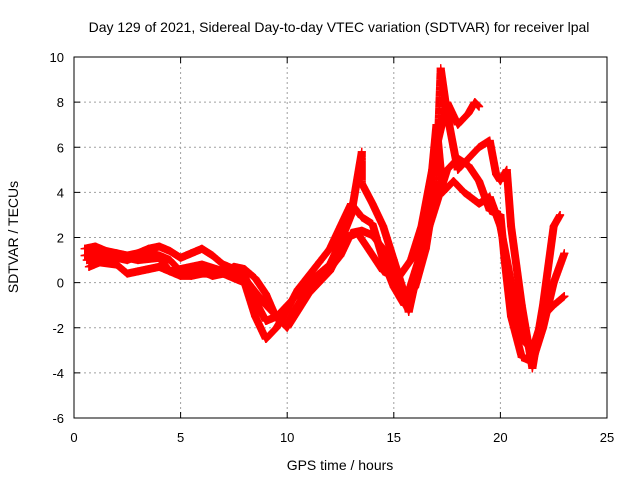  I want to click on x-tick-label: 20, so click(500, 437).